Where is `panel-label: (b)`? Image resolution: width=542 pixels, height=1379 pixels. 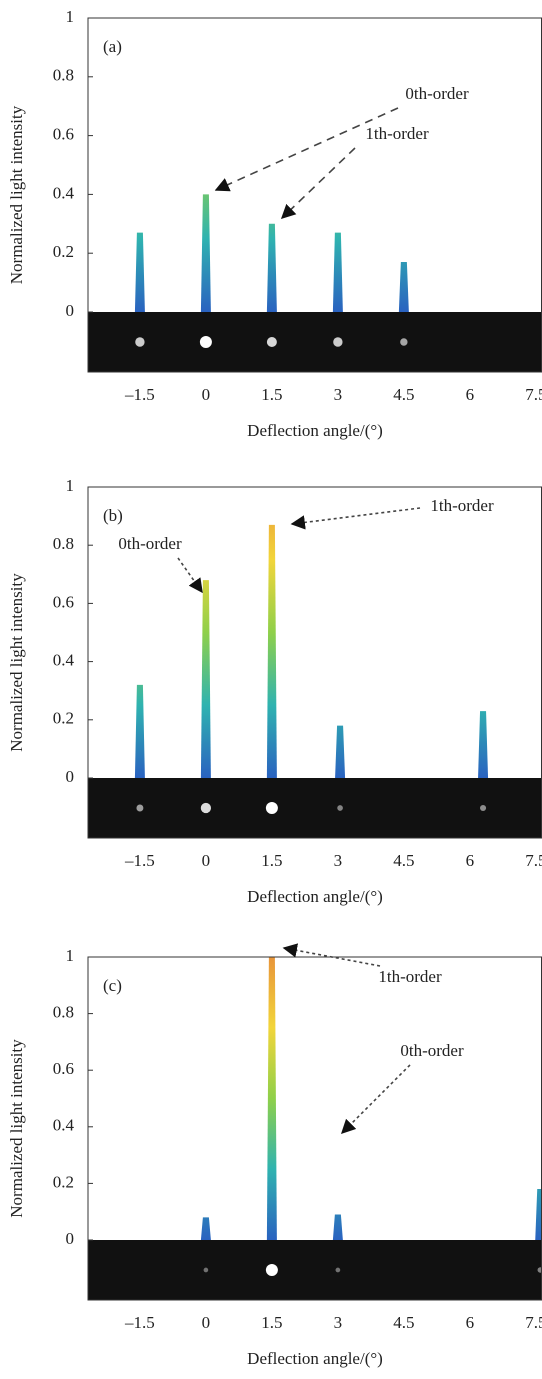
panel-label: (b) is located at coordinates (113, 515).